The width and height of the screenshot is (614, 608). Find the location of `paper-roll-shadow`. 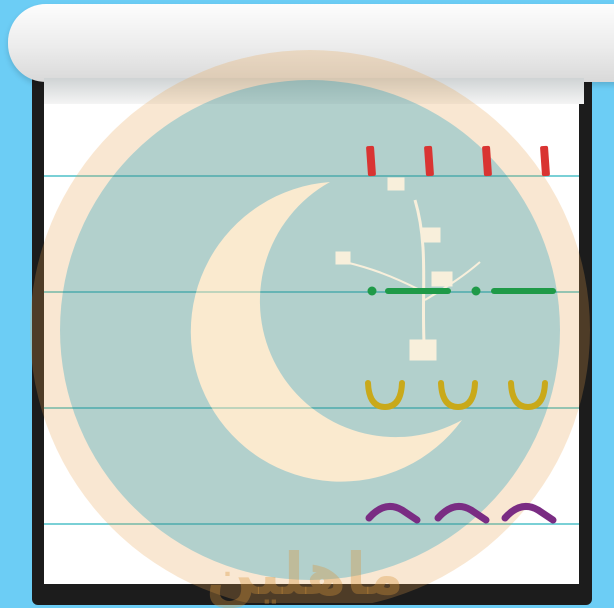

paper-roll-shadow is located at coordinates (314, 91).